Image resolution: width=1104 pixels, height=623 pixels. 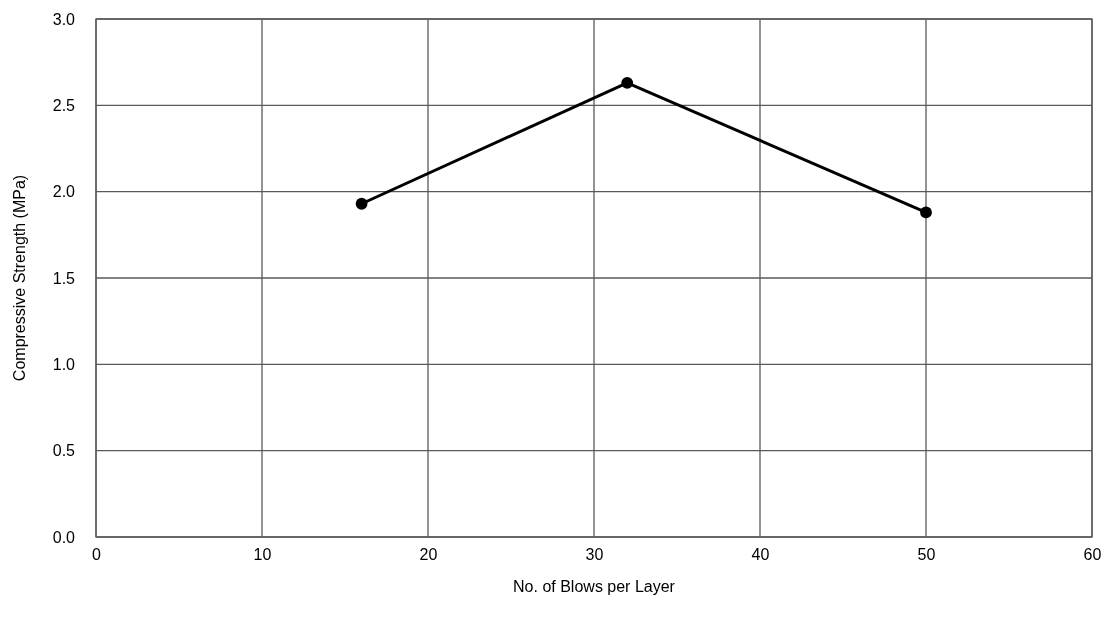 I want to click on y-tick-label: 1.0, so click(x=64, y=364).